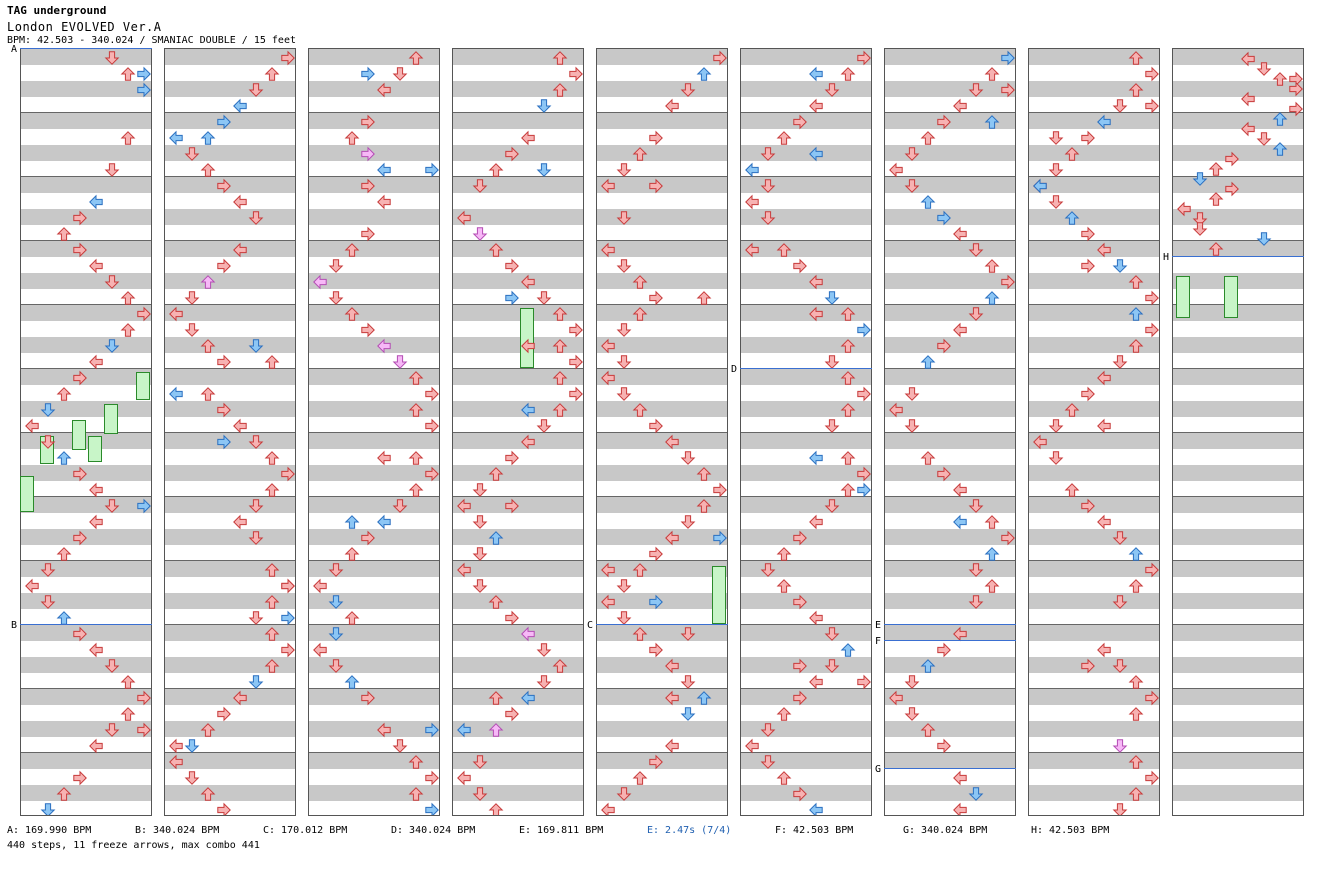 The image size is (1328, 876). Describe the element at coordinates (1070, 830) in the screenshot. I see `bpm-legend-item: H: 42.503 BPM` at that location.